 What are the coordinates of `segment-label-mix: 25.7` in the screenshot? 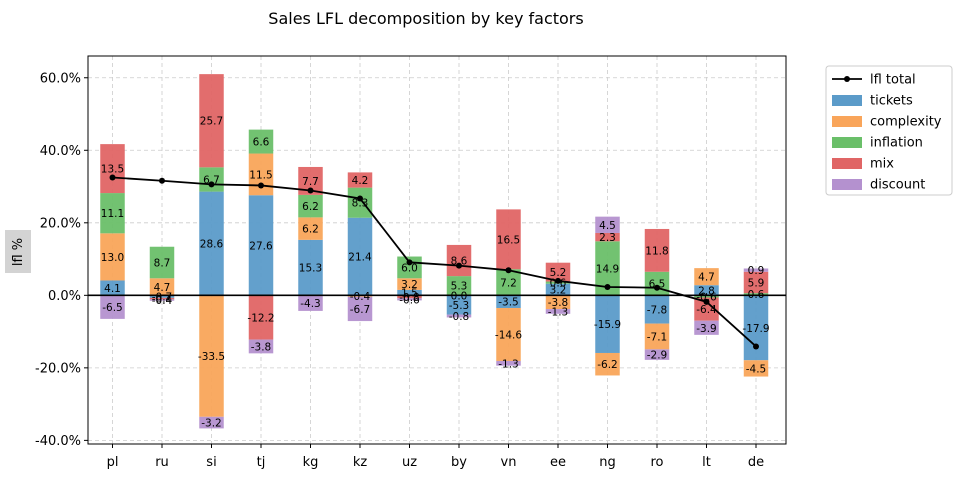 It's located at (211, 122).